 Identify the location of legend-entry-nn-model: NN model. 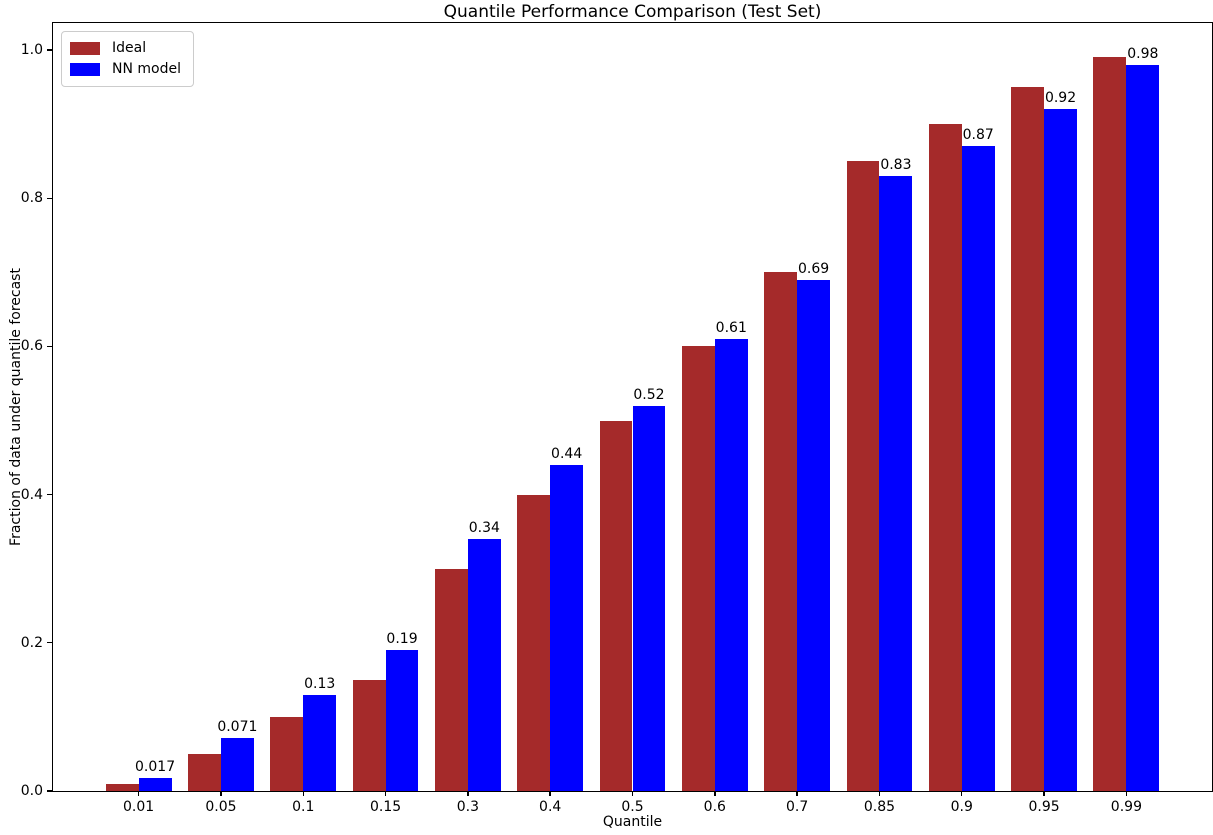
(125, 69).